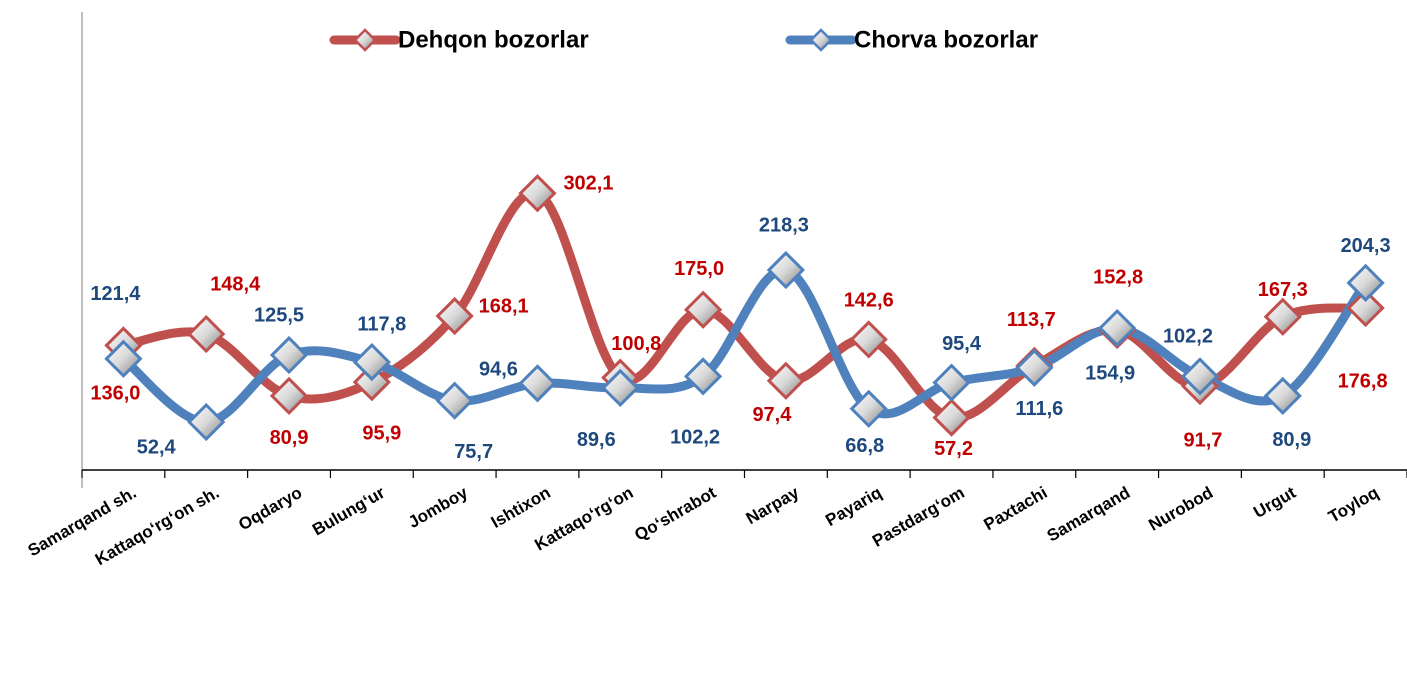 The height and width of the screenshot is (679, 1407). What do you see at coordinates (473, 452) in the screenshot?
I see `data-label: 75,7` at bounding box center [473, 452].